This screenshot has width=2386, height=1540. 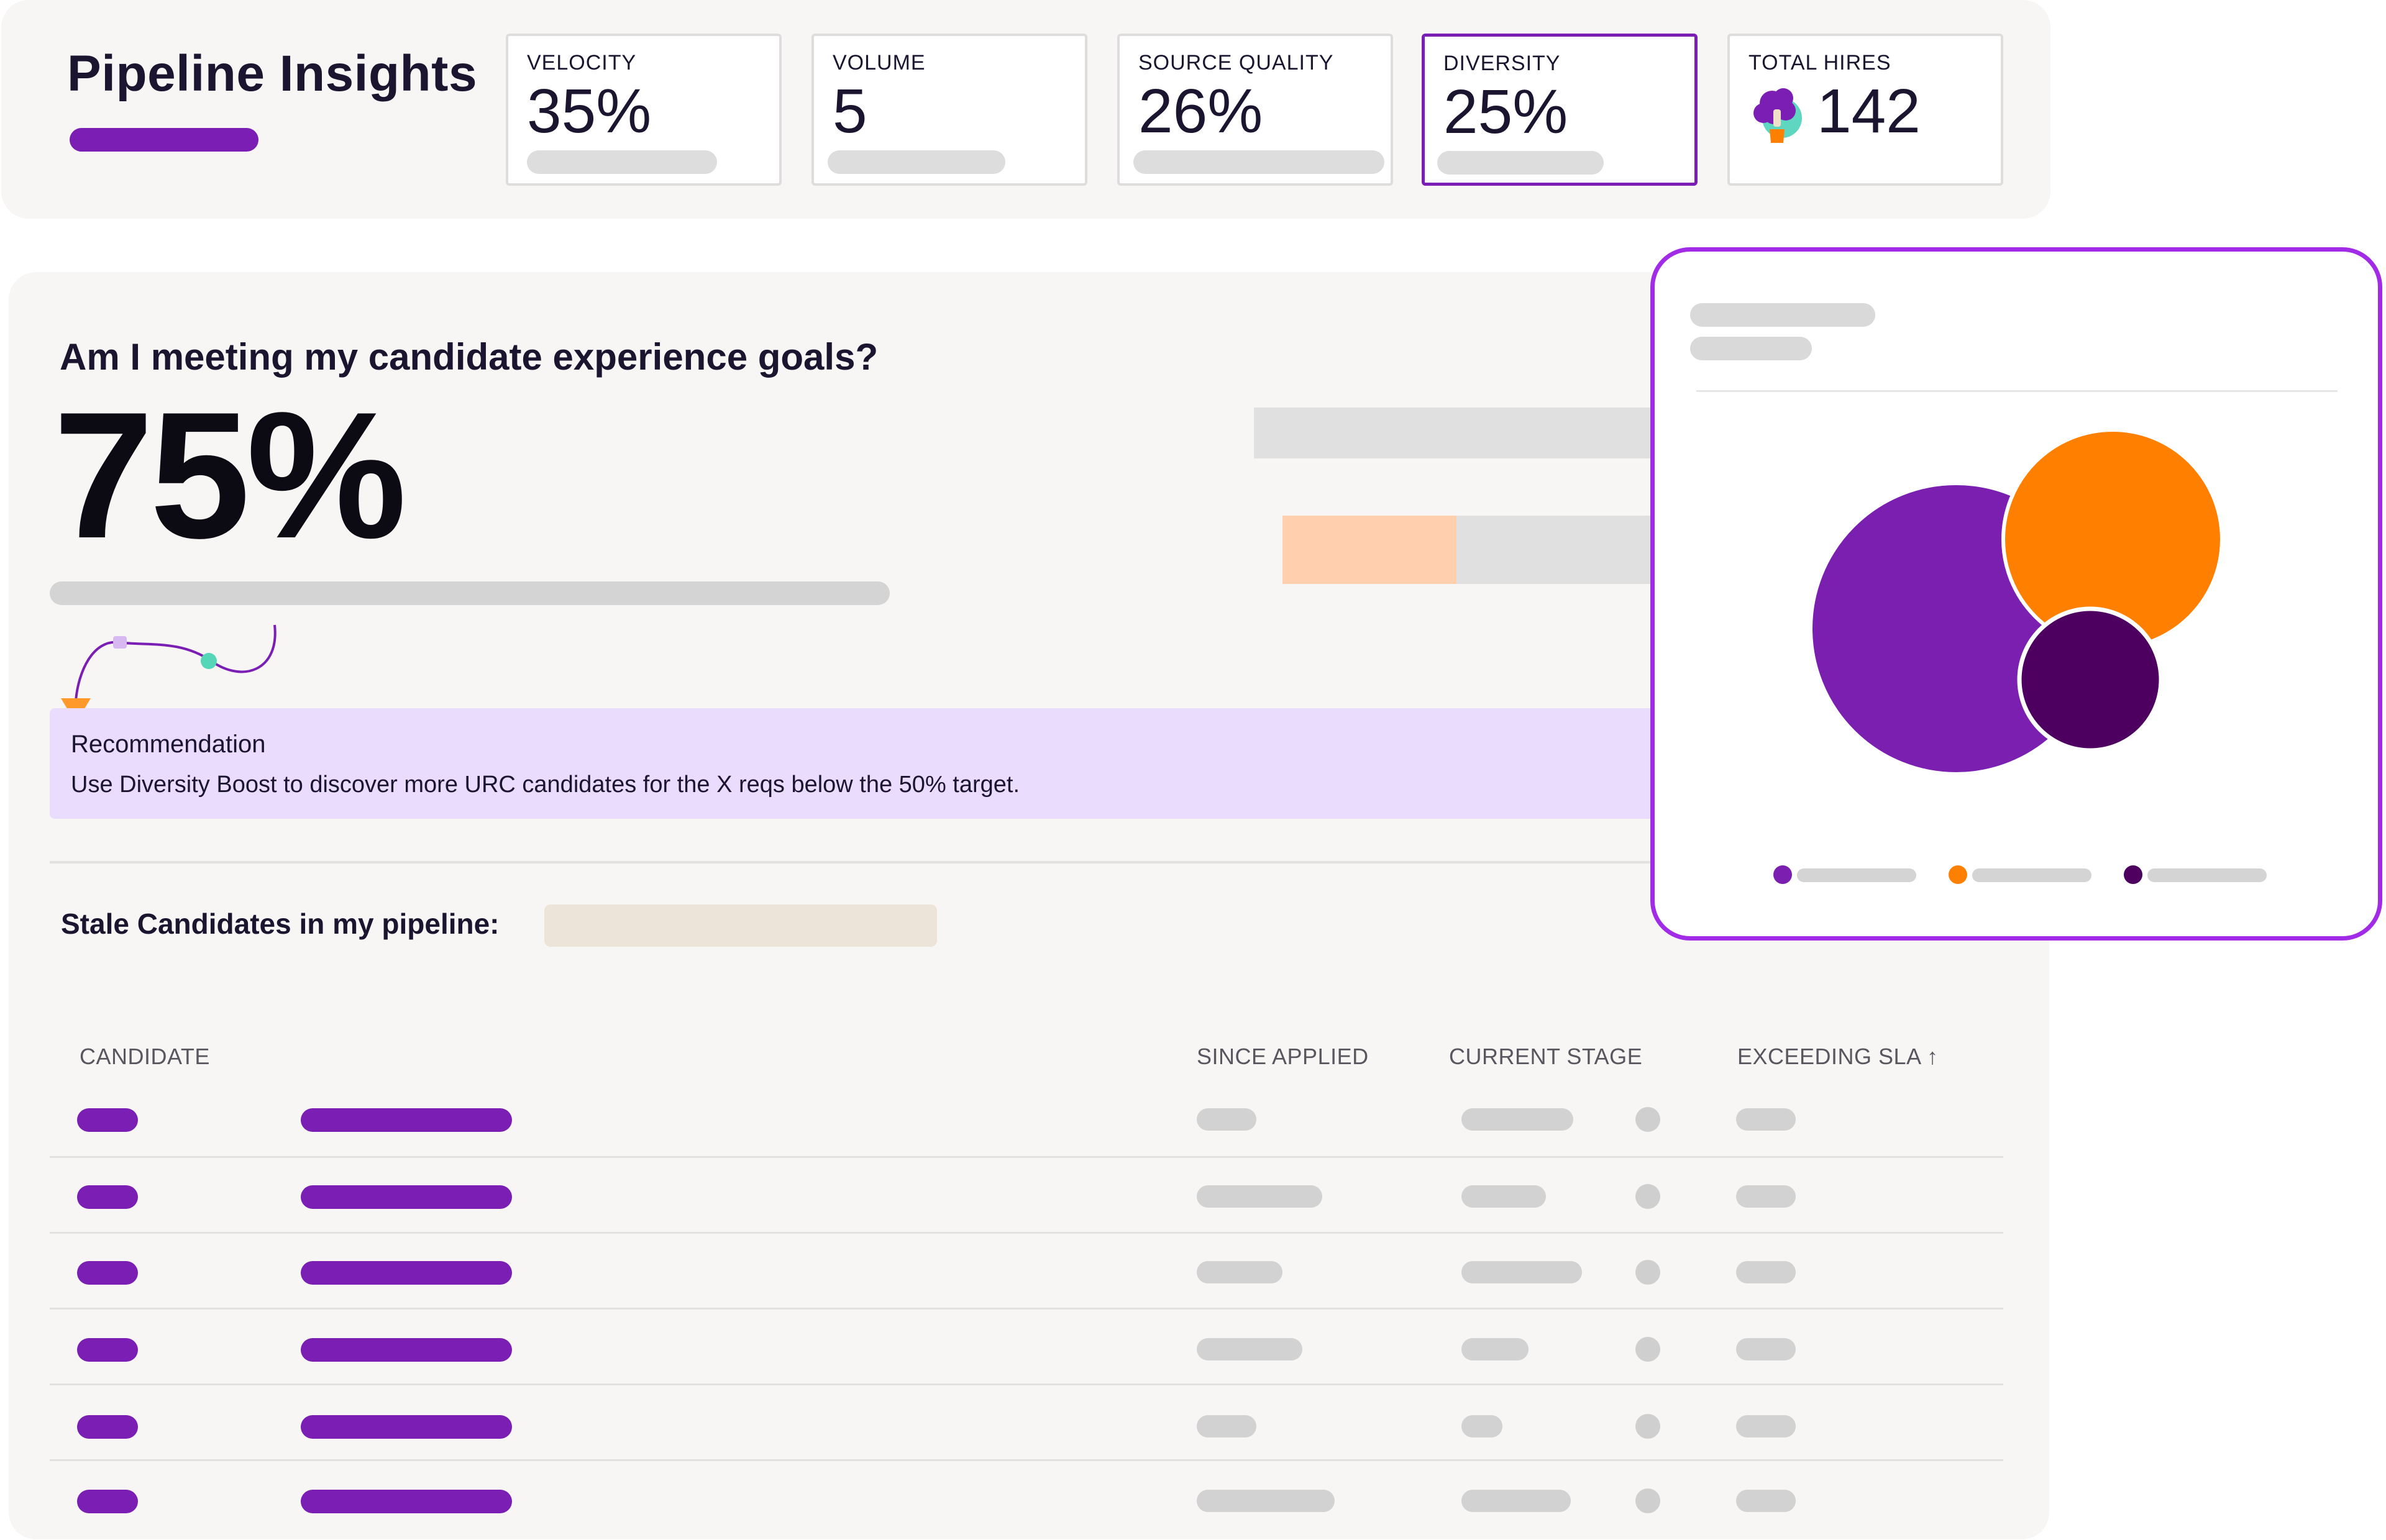 What do you see at coordinates (1838, 1056) in the screenshot?
I see `column-header-exceeding-sla: EXCEEDING SLA ↑` at bounding box center [1838, 1056].